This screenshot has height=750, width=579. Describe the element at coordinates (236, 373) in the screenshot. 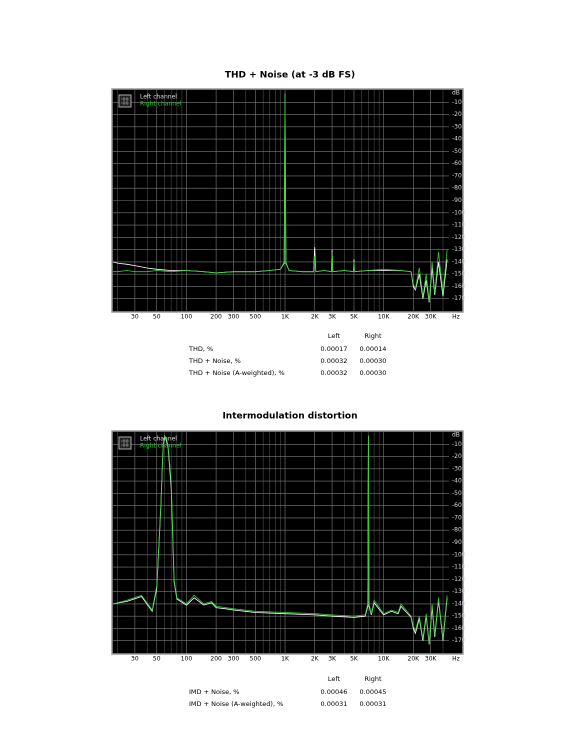

I see `row-label: THD + Noise (A-weighted), %` at that location.